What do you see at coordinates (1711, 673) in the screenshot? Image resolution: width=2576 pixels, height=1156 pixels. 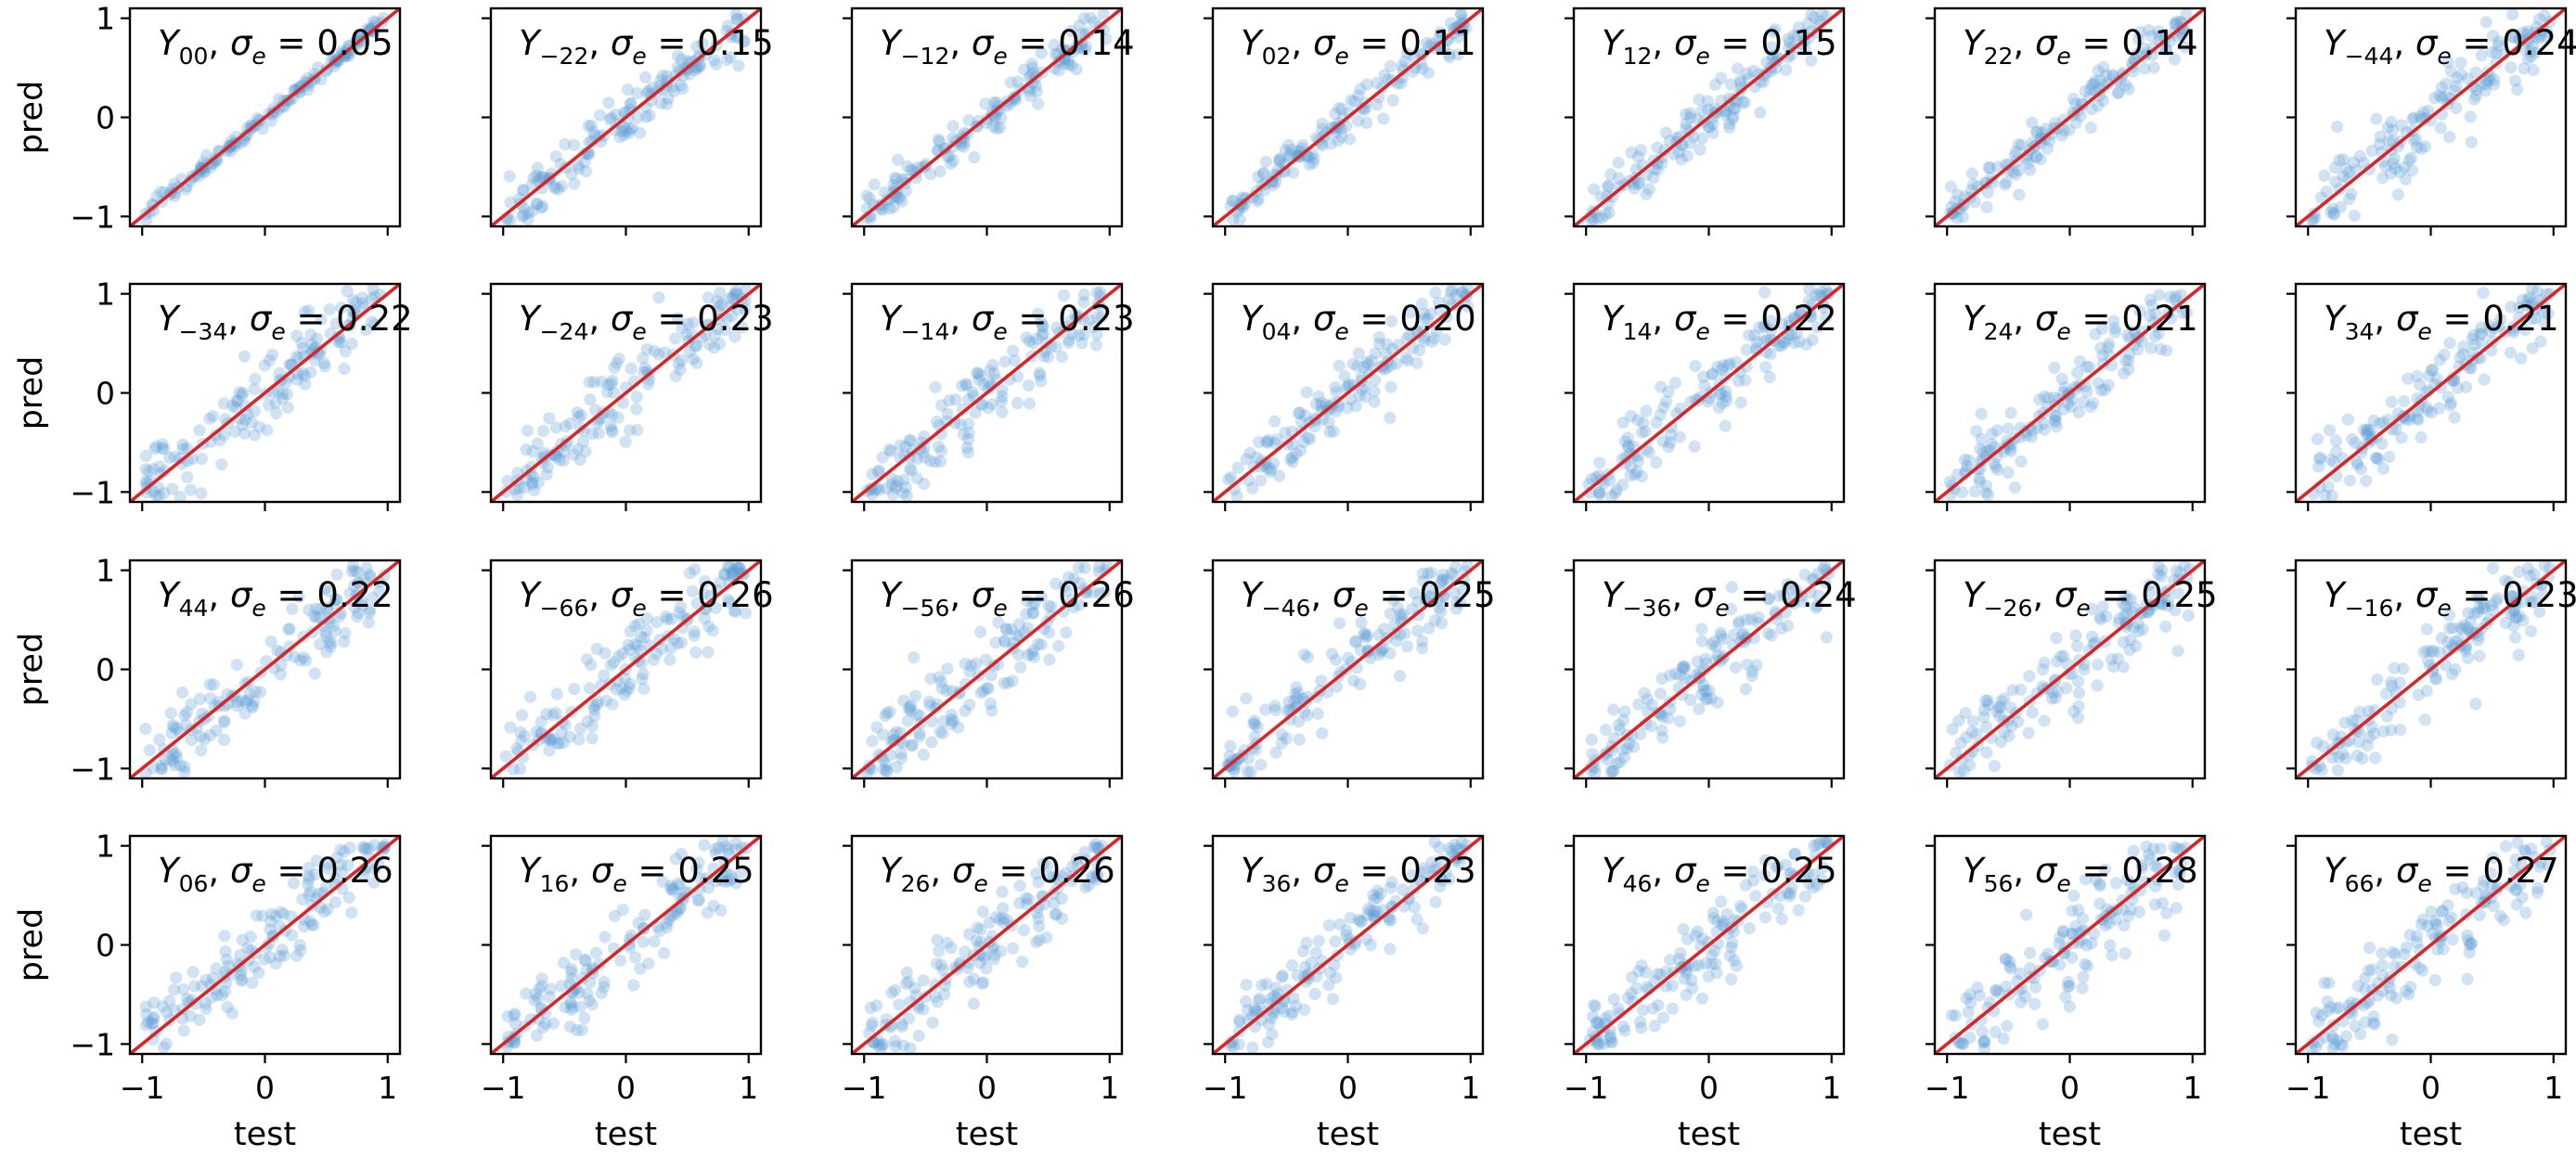 I see `scatter-panel: Y−36, σe = 0.24` at bounding box center [1711, 673].